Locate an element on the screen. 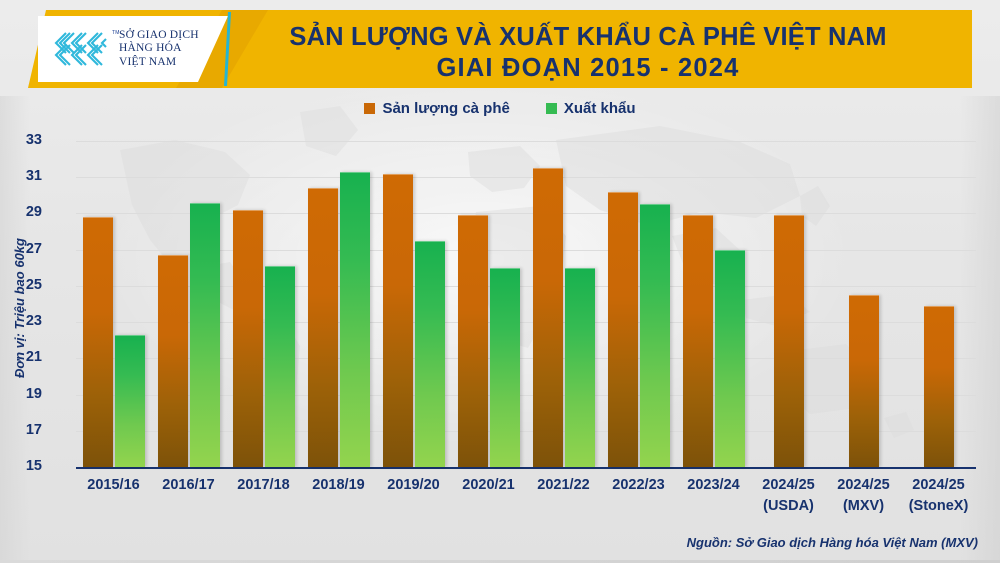 This screenshot has height=563, width=1000. x-axis-tick-sublabel: (StoneX) is located at coordinates (938, 506).